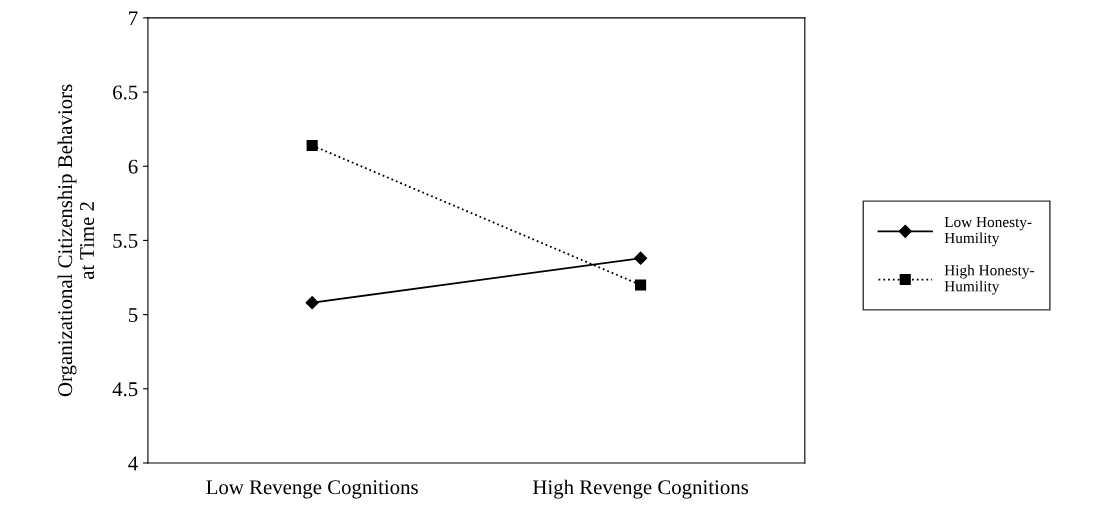  I want to click on y-tick-label: 4, so click(133, 463).